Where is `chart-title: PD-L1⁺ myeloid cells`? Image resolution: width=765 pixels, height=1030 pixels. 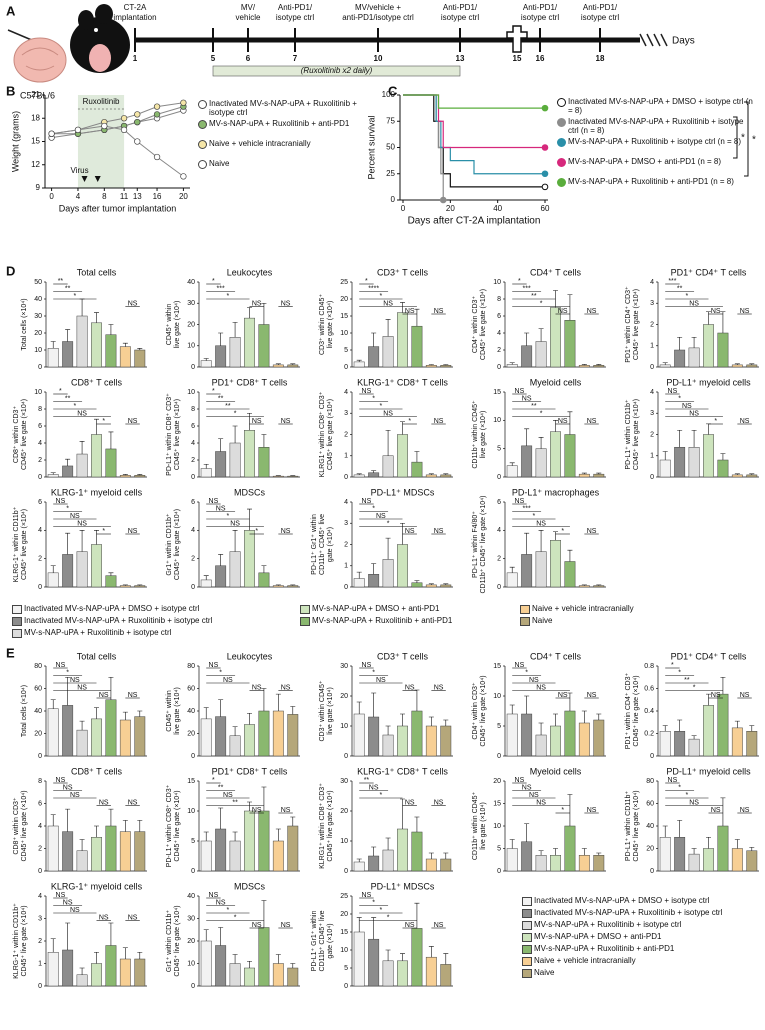 chart-title: PD-L1⁺ myeloid cells is located at coordinates (708, 771).